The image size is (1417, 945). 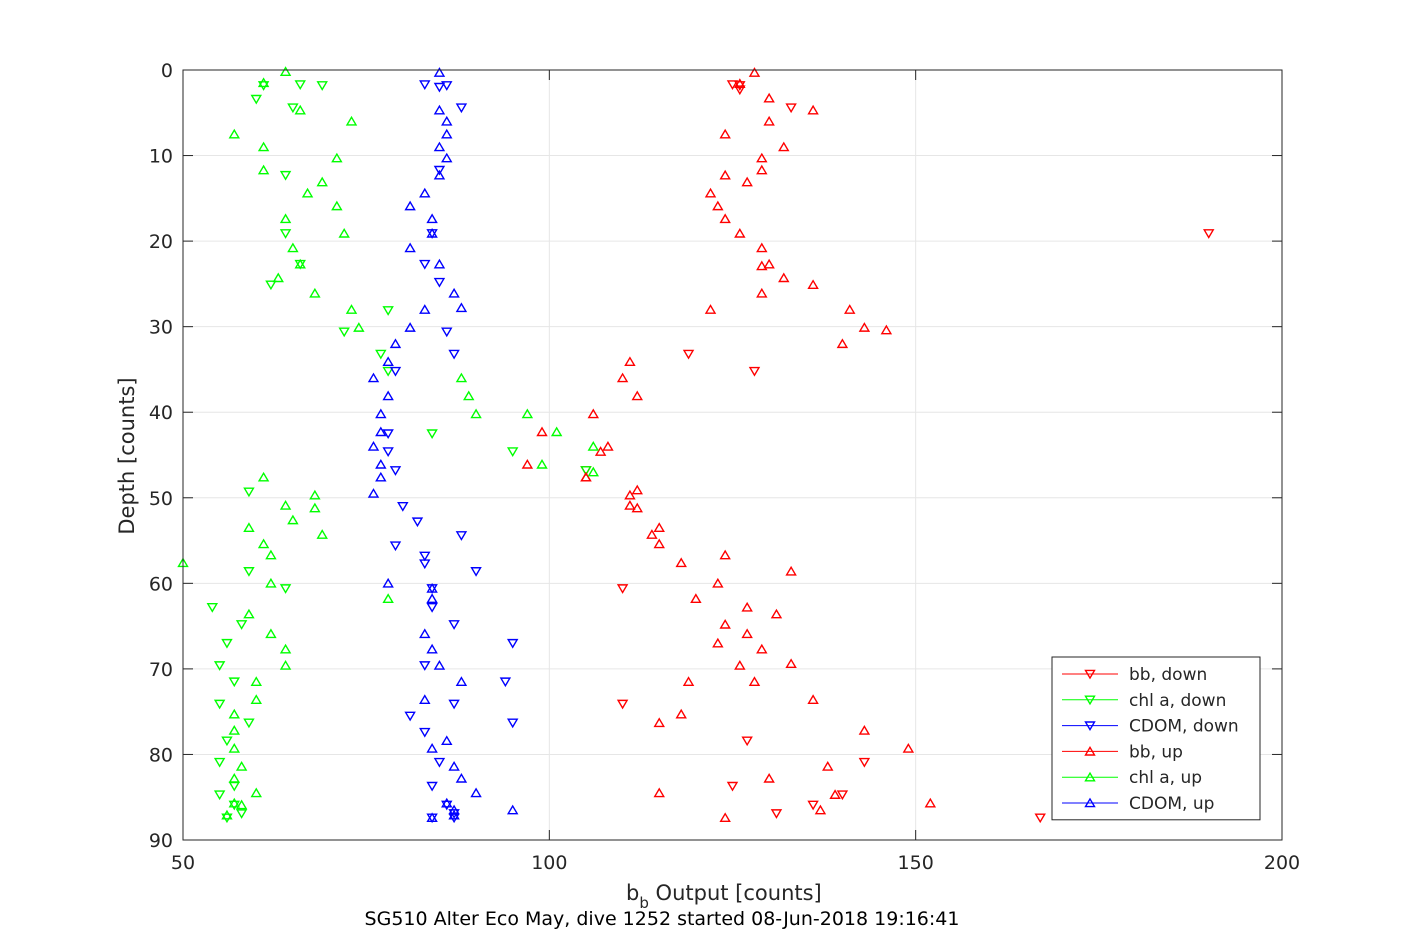 What do you see at coordinates (450, 452) in the screenshot?
I see `series-cdom-down` at bounding box center [450, 452].